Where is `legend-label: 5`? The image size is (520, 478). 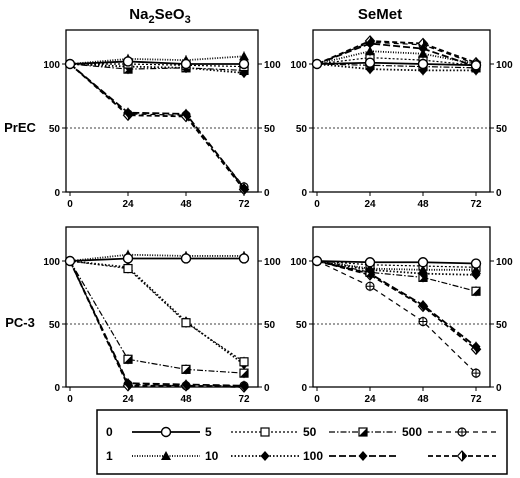 legend-label: 5 is located at coordinates (208, 432).